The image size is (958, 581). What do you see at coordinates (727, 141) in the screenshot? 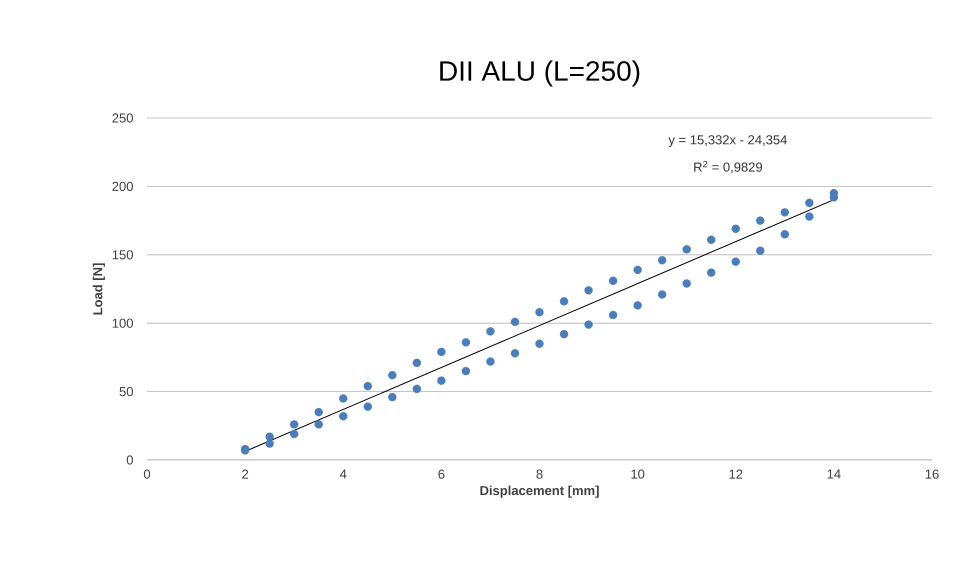
I see `annotation: y = 15,332x - 24,354` at bounding box center [727, 141].